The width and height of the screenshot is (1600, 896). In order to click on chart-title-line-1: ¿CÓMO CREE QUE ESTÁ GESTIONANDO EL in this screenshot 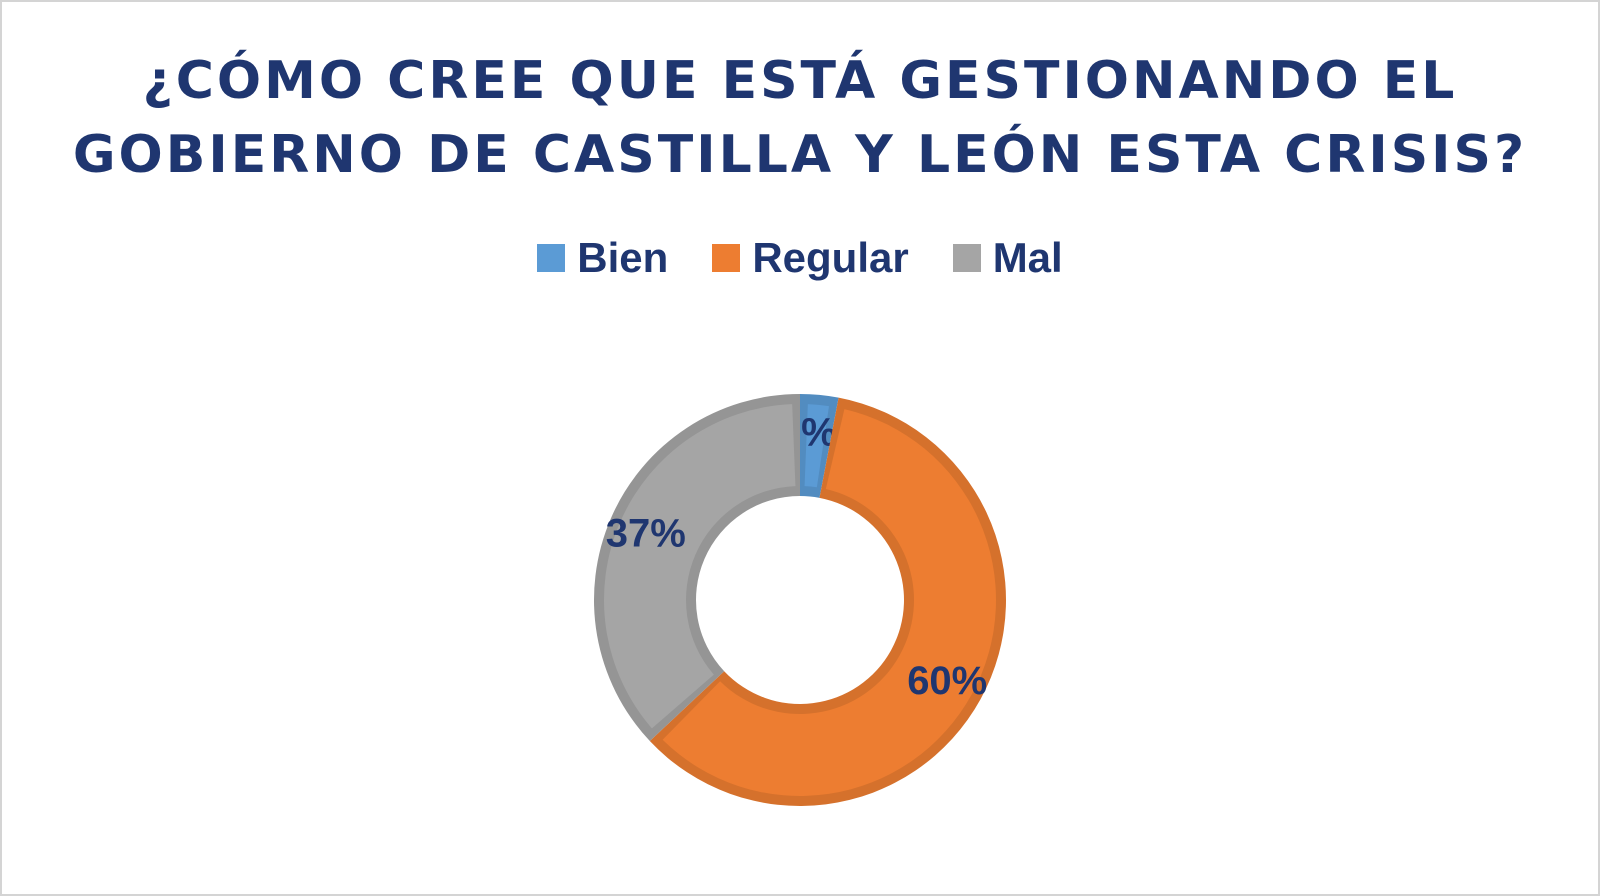, I will do `click(800, 81)`.